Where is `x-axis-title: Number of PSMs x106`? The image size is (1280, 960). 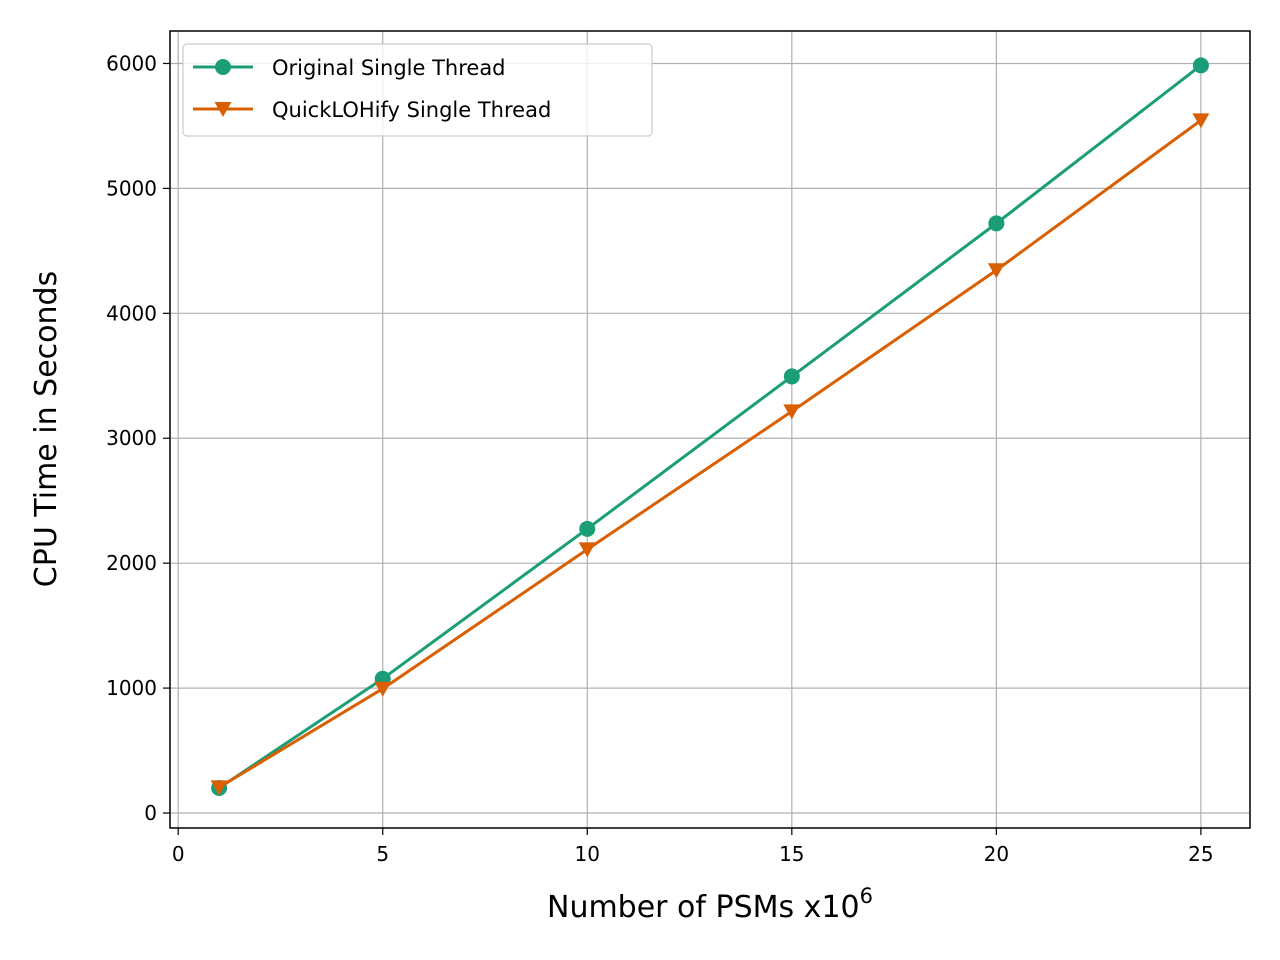
x-axis-title: Number of PSMs x106 is located at coordinates (710, 904).